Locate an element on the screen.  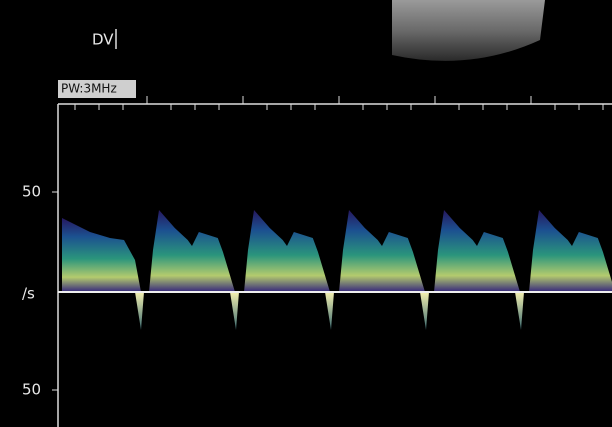
b-mode-thumbnail is located at coordinates (468, 30).